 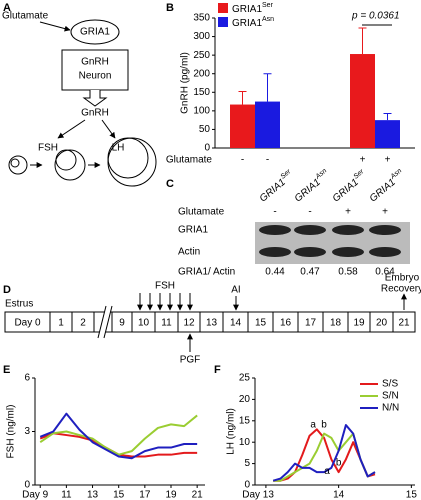 I want to click on receptor, so click(x=95, y=32).